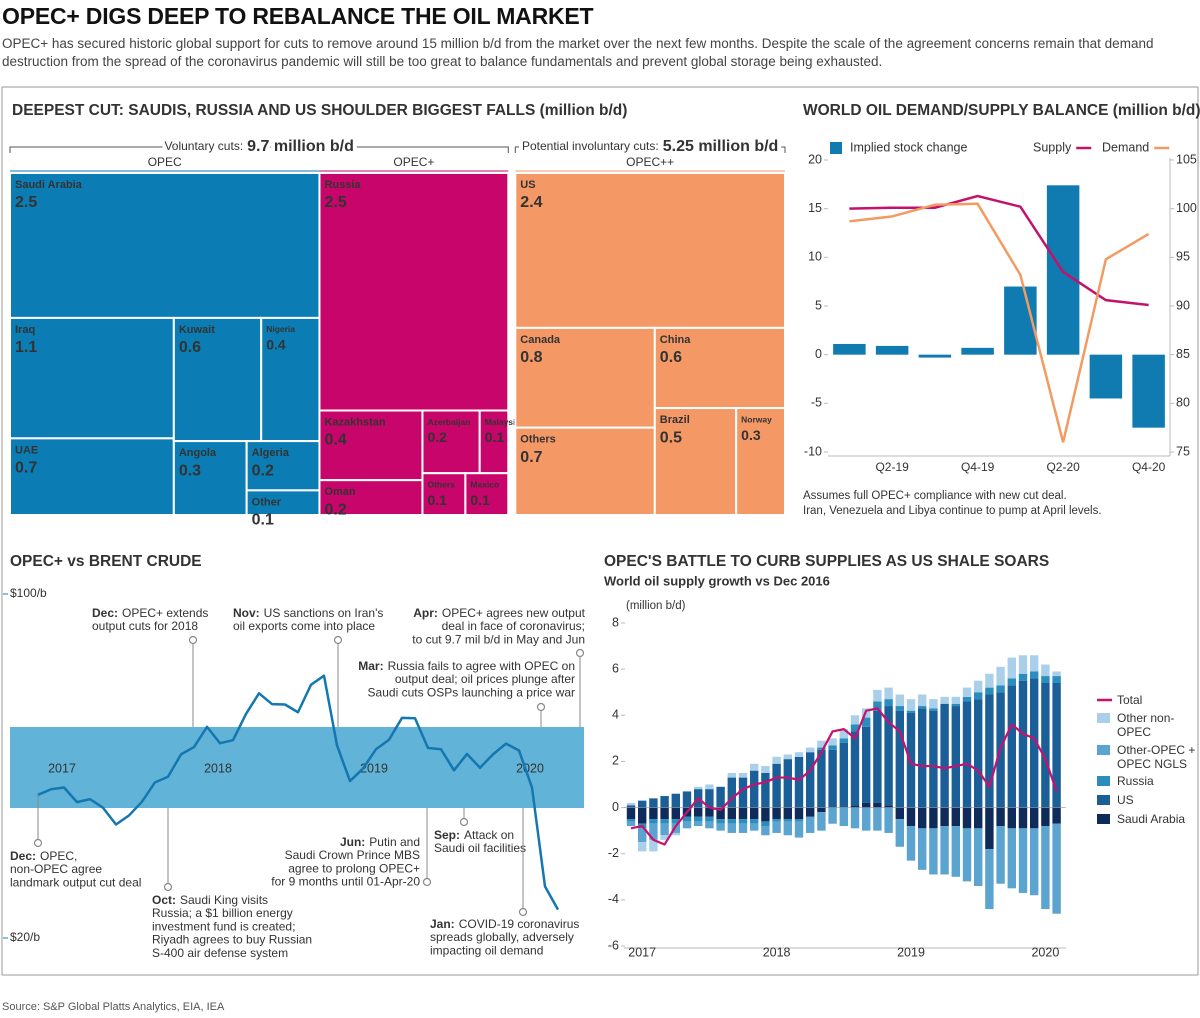 The image size is (1200, 1018). What do you see at coordinates (615, 807) in the screenshot?
I see `y-tick-label: 0` at bounding box center [615, 807].